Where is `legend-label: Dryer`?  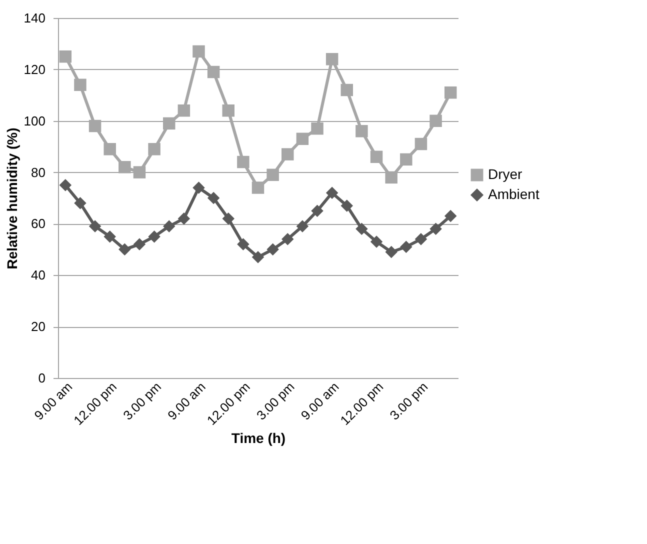 legend-label: Dryer is located at coordinates (505, 174).